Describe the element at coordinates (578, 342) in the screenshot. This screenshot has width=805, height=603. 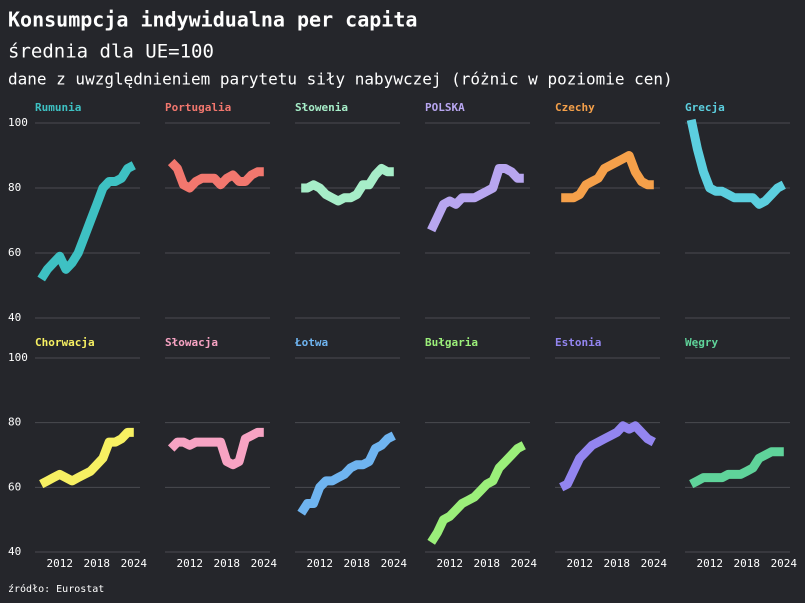
I see `panel-title: Estonia` at that location.